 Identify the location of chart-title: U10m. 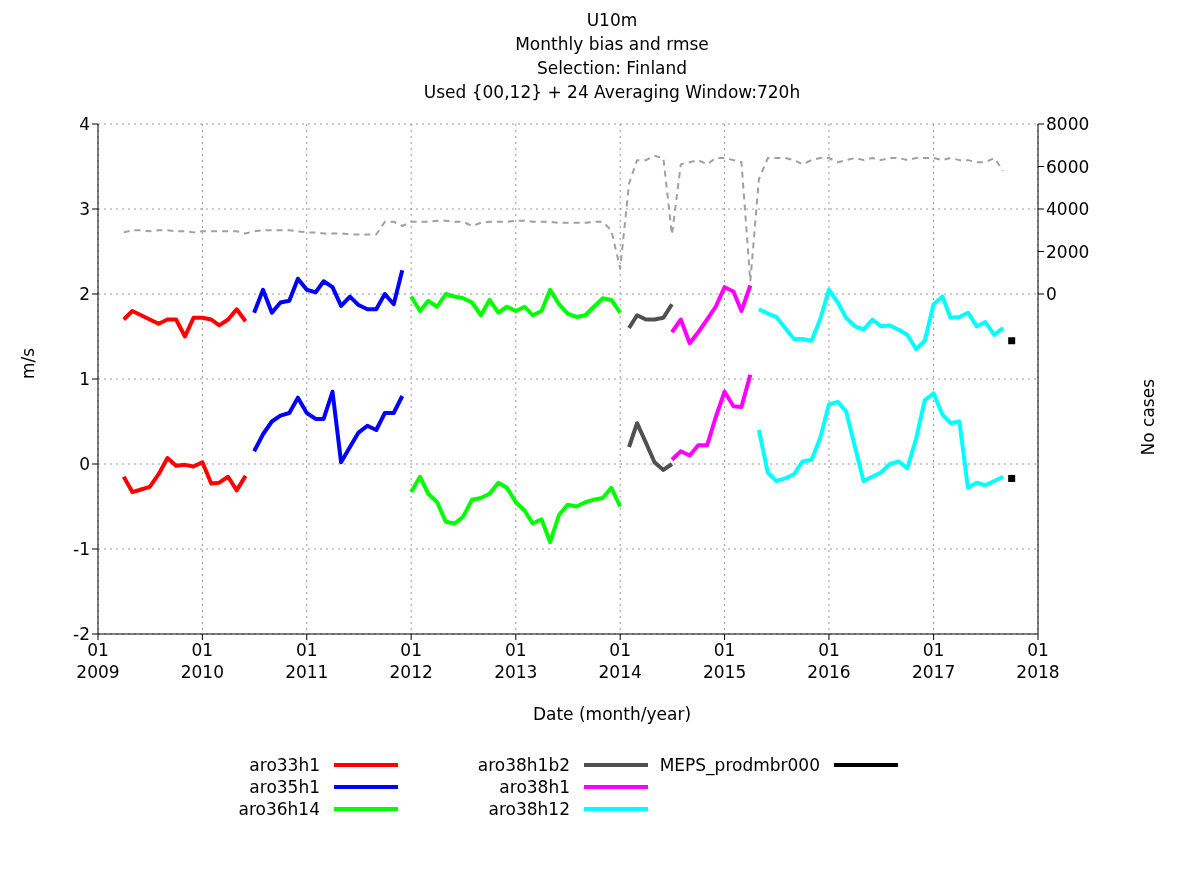
(612, 20).